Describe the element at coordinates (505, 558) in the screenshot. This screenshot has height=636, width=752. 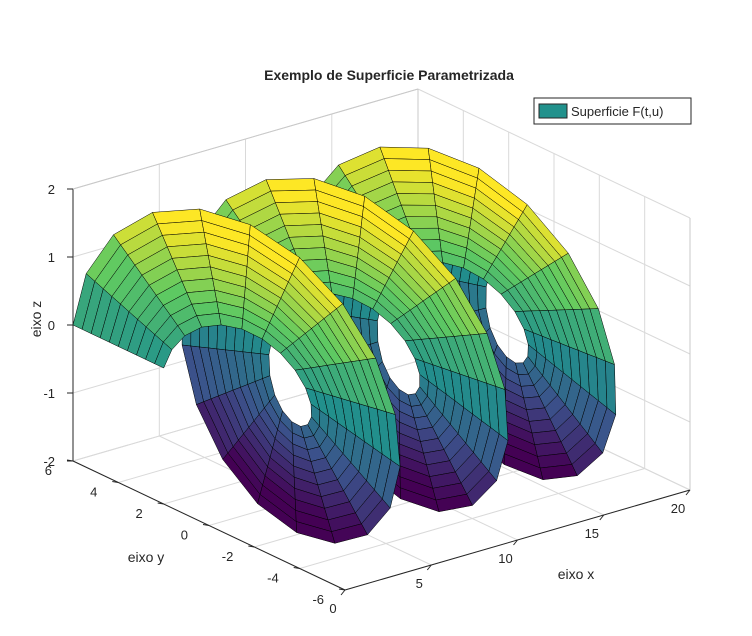
I see `x-tick-label: 10` at that location.